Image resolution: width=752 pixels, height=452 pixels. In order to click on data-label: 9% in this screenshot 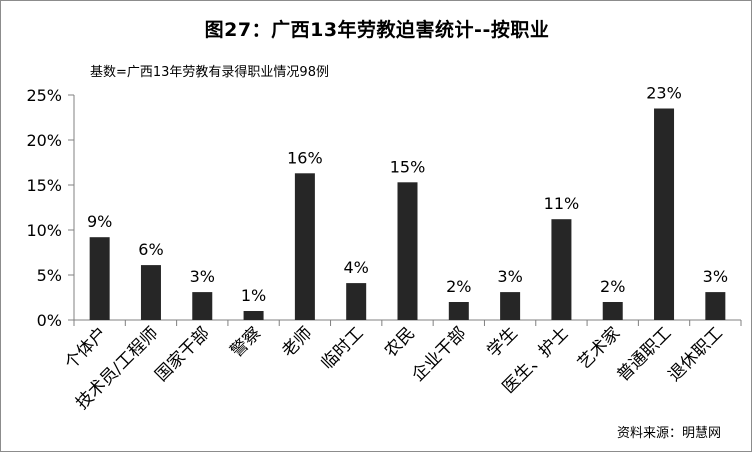, I will do `click(99, 221)`.